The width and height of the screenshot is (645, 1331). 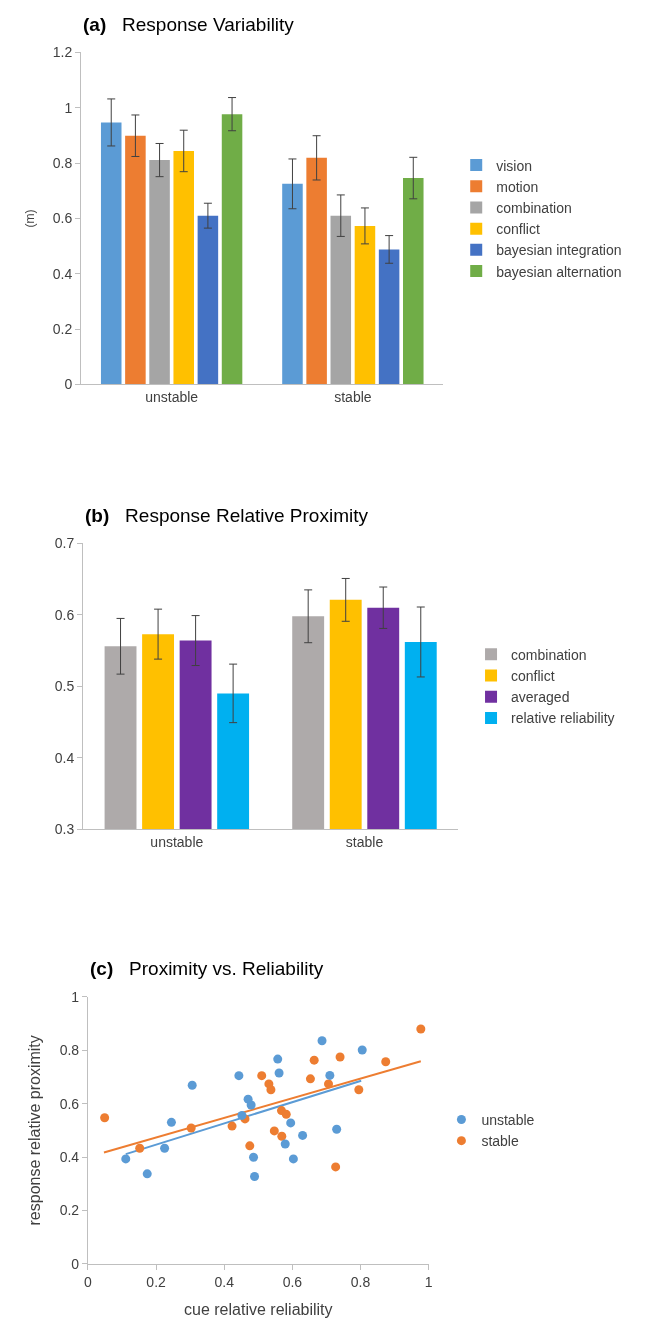 I want to click on x-tick-label: 0, so click(x=88, y=1281).